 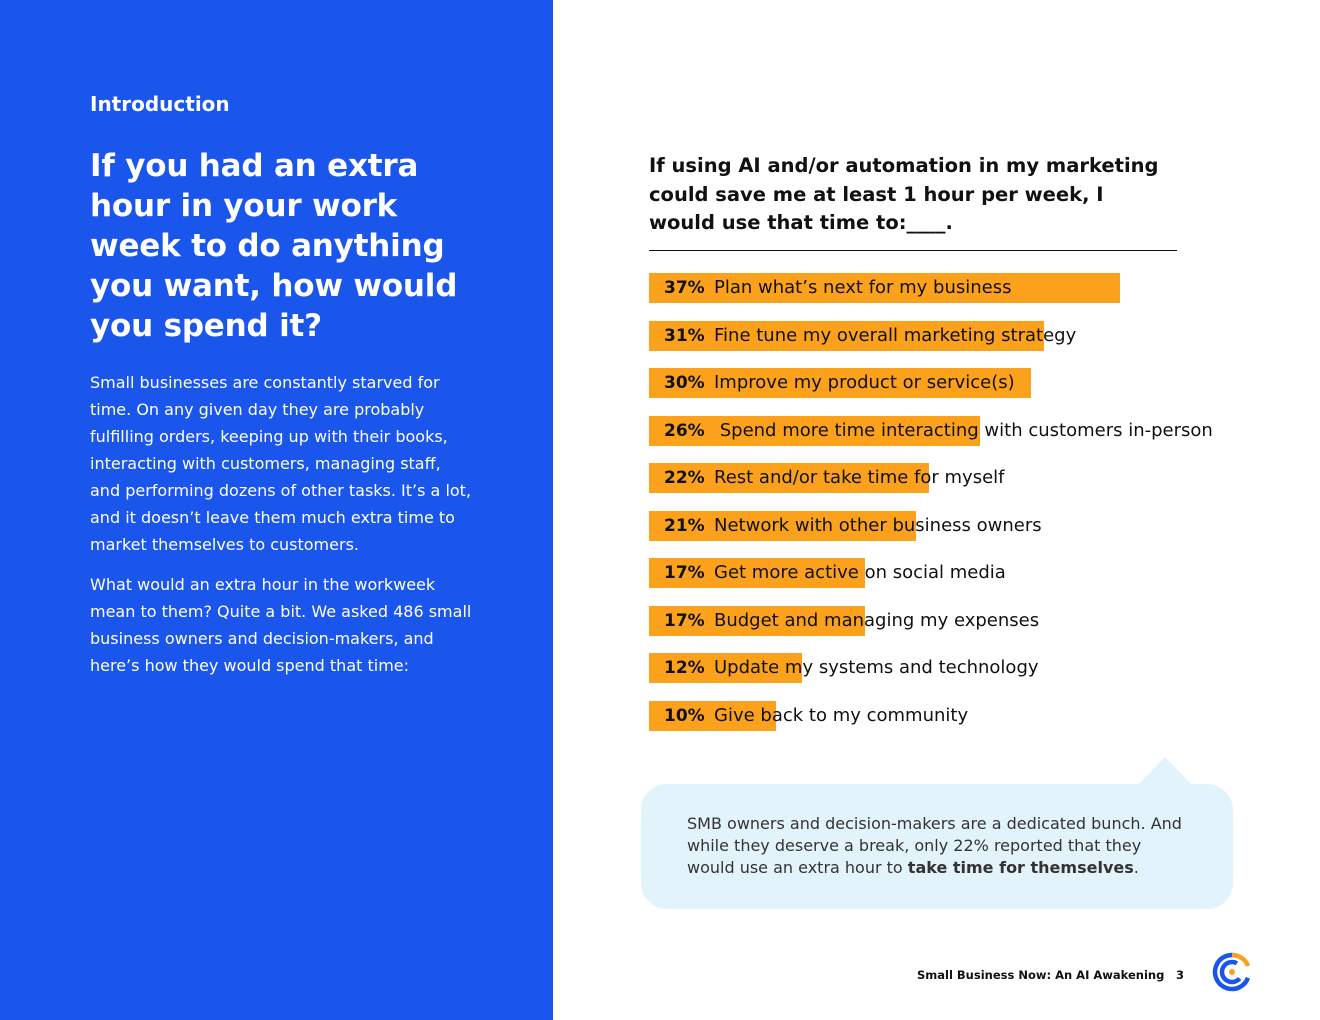 I want to click on bar-value-label: 30%, so click(x=684, y=383).